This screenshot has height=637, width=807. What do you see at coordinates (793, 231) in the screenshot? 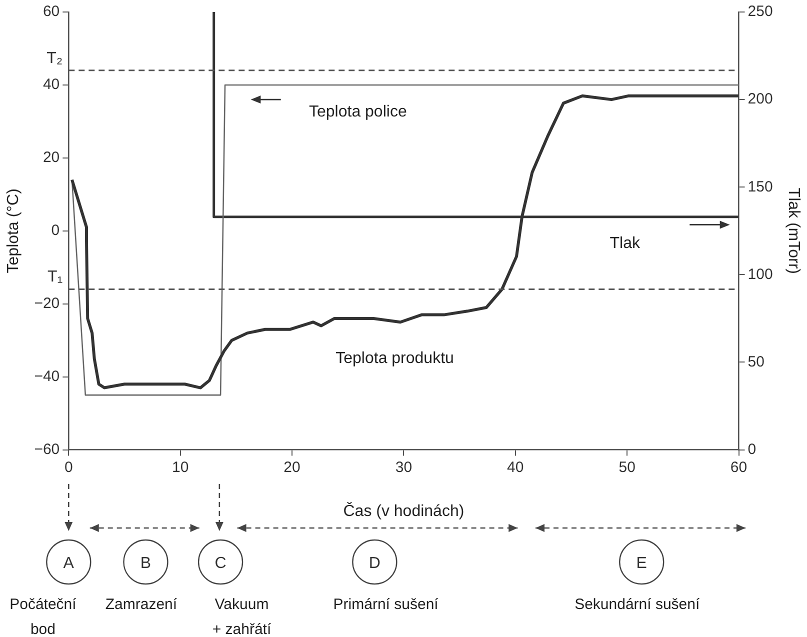
I see `y2-axis-title: Tlak (mTorr)` at bounding box center [793, 231].